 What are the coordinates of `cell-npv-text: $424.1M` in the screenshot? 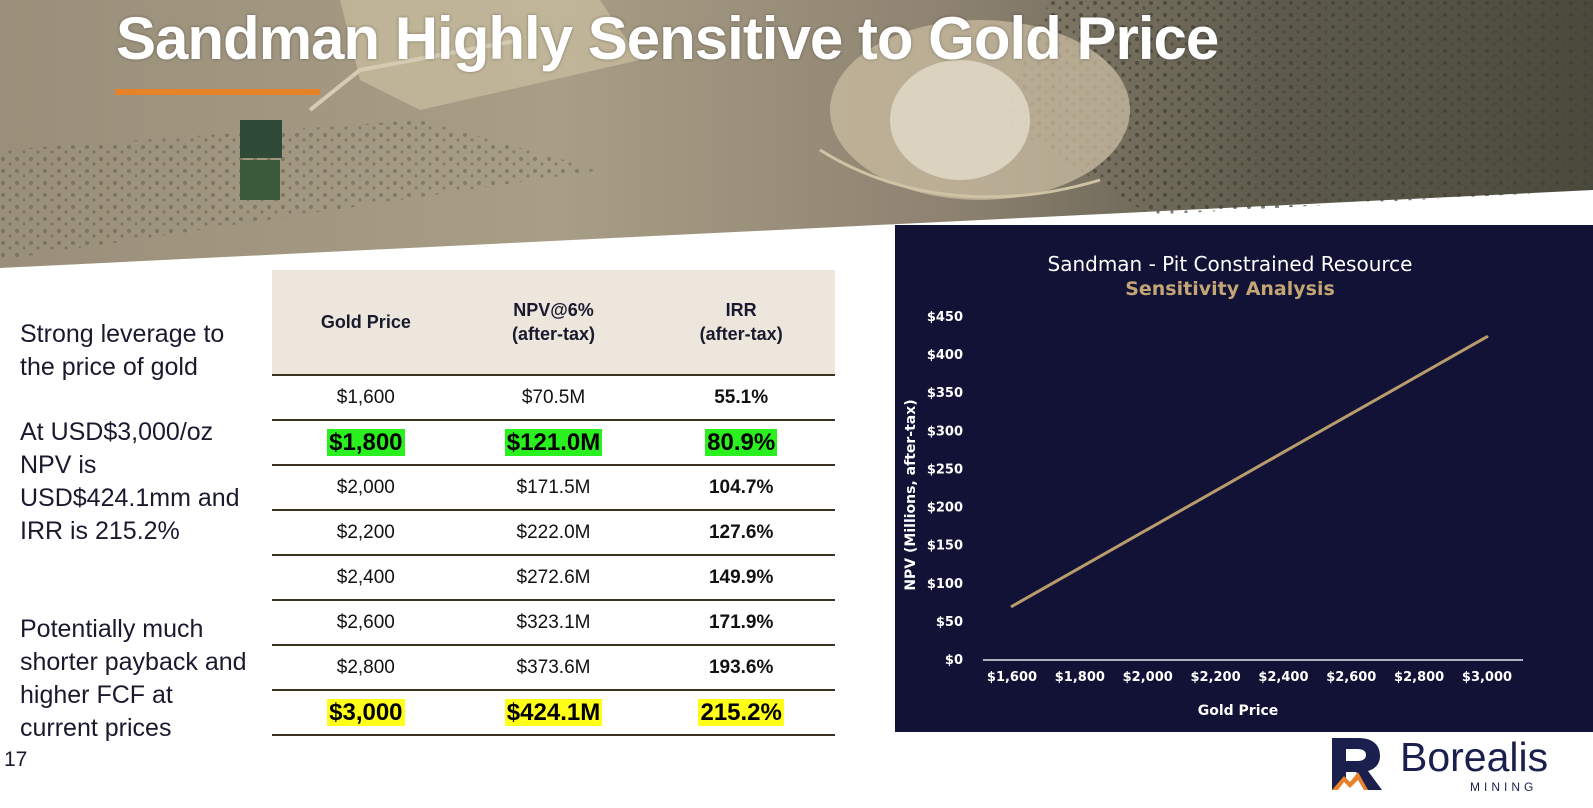 It's located at (553, 712).